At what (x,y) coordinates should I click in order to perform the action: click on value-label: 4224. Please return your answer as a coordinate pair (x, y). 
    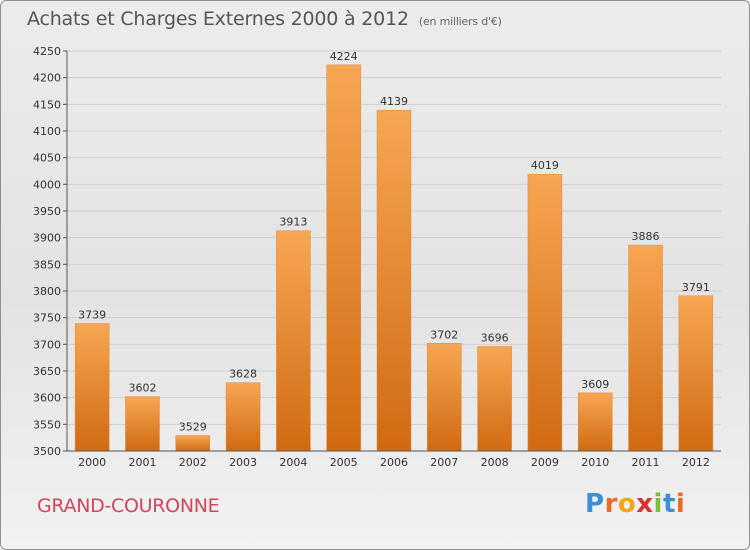
    Looking at the image, I should click on (344, 56).